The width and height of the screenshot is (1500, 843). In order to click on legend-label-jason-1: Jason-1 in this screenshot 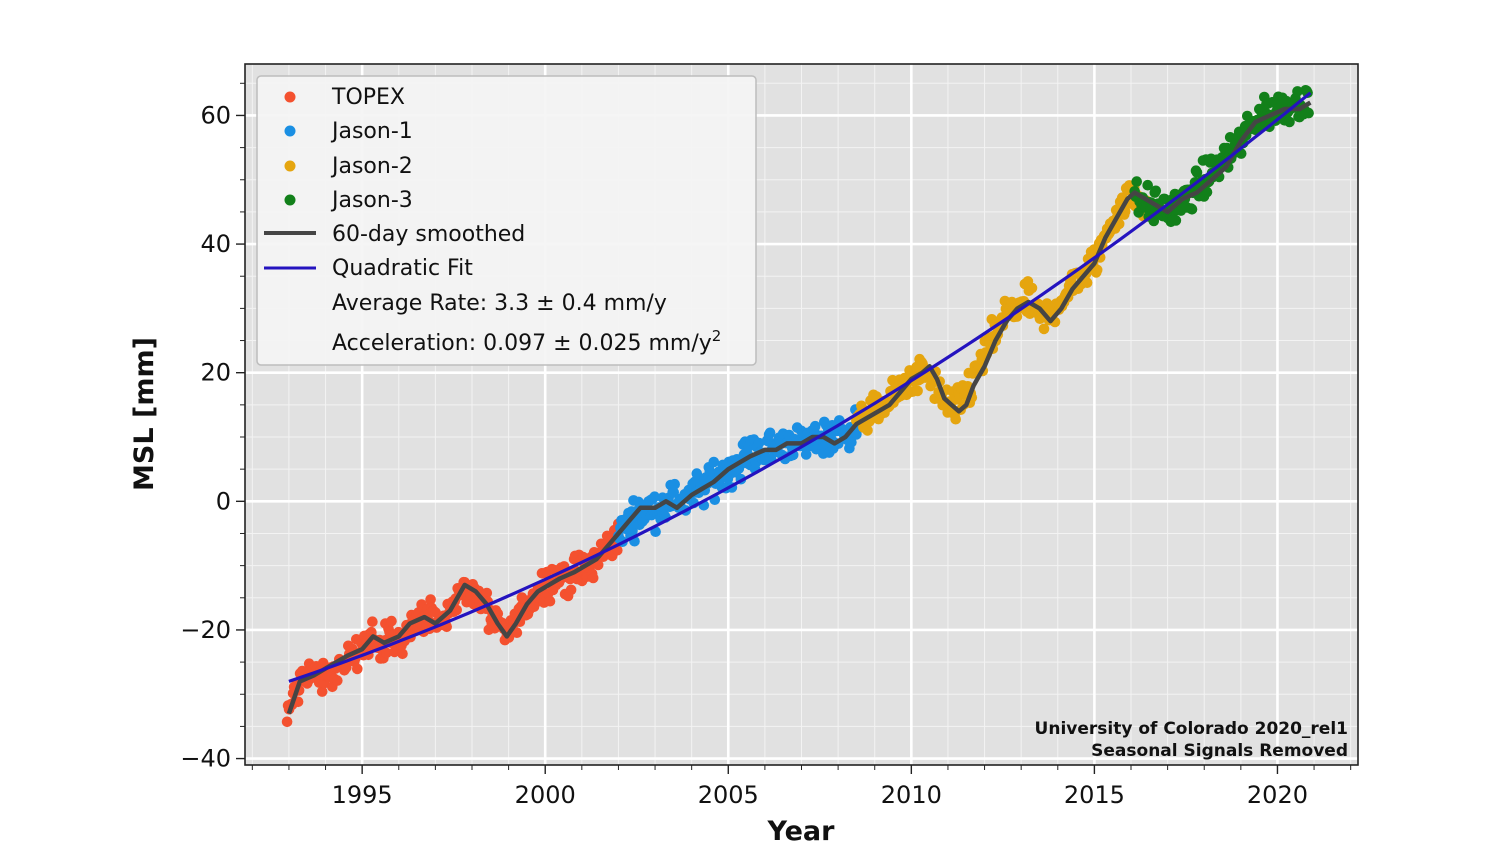, I will do `click(371, 131)`.